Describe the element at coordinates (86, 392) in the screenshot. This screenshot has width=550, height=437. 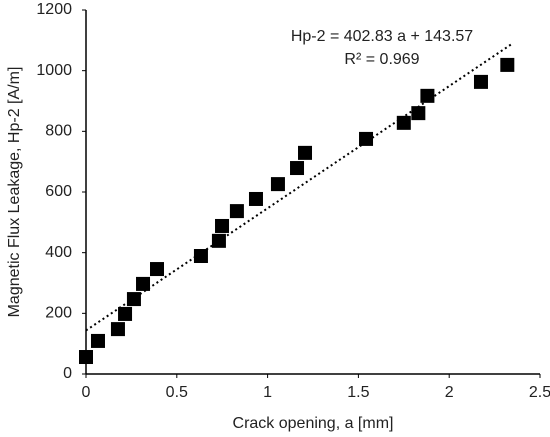
I see `x-tick-label: 0` at that location.